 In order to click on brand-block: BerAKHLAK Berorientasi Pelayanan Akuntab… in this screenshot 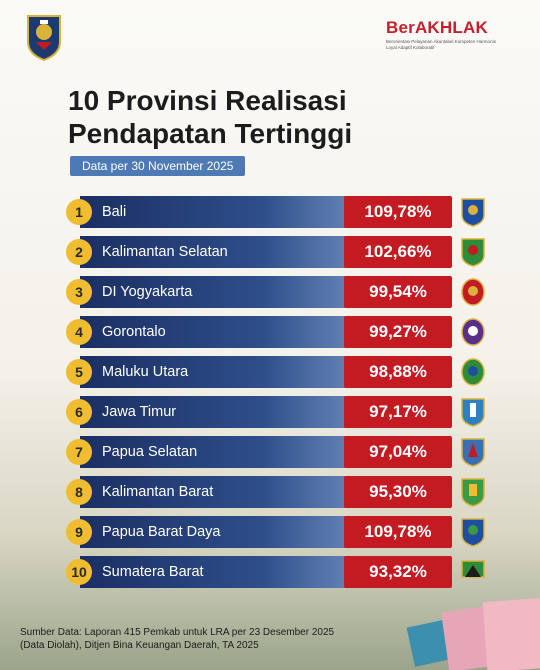, I will do `click(451, 34)`.